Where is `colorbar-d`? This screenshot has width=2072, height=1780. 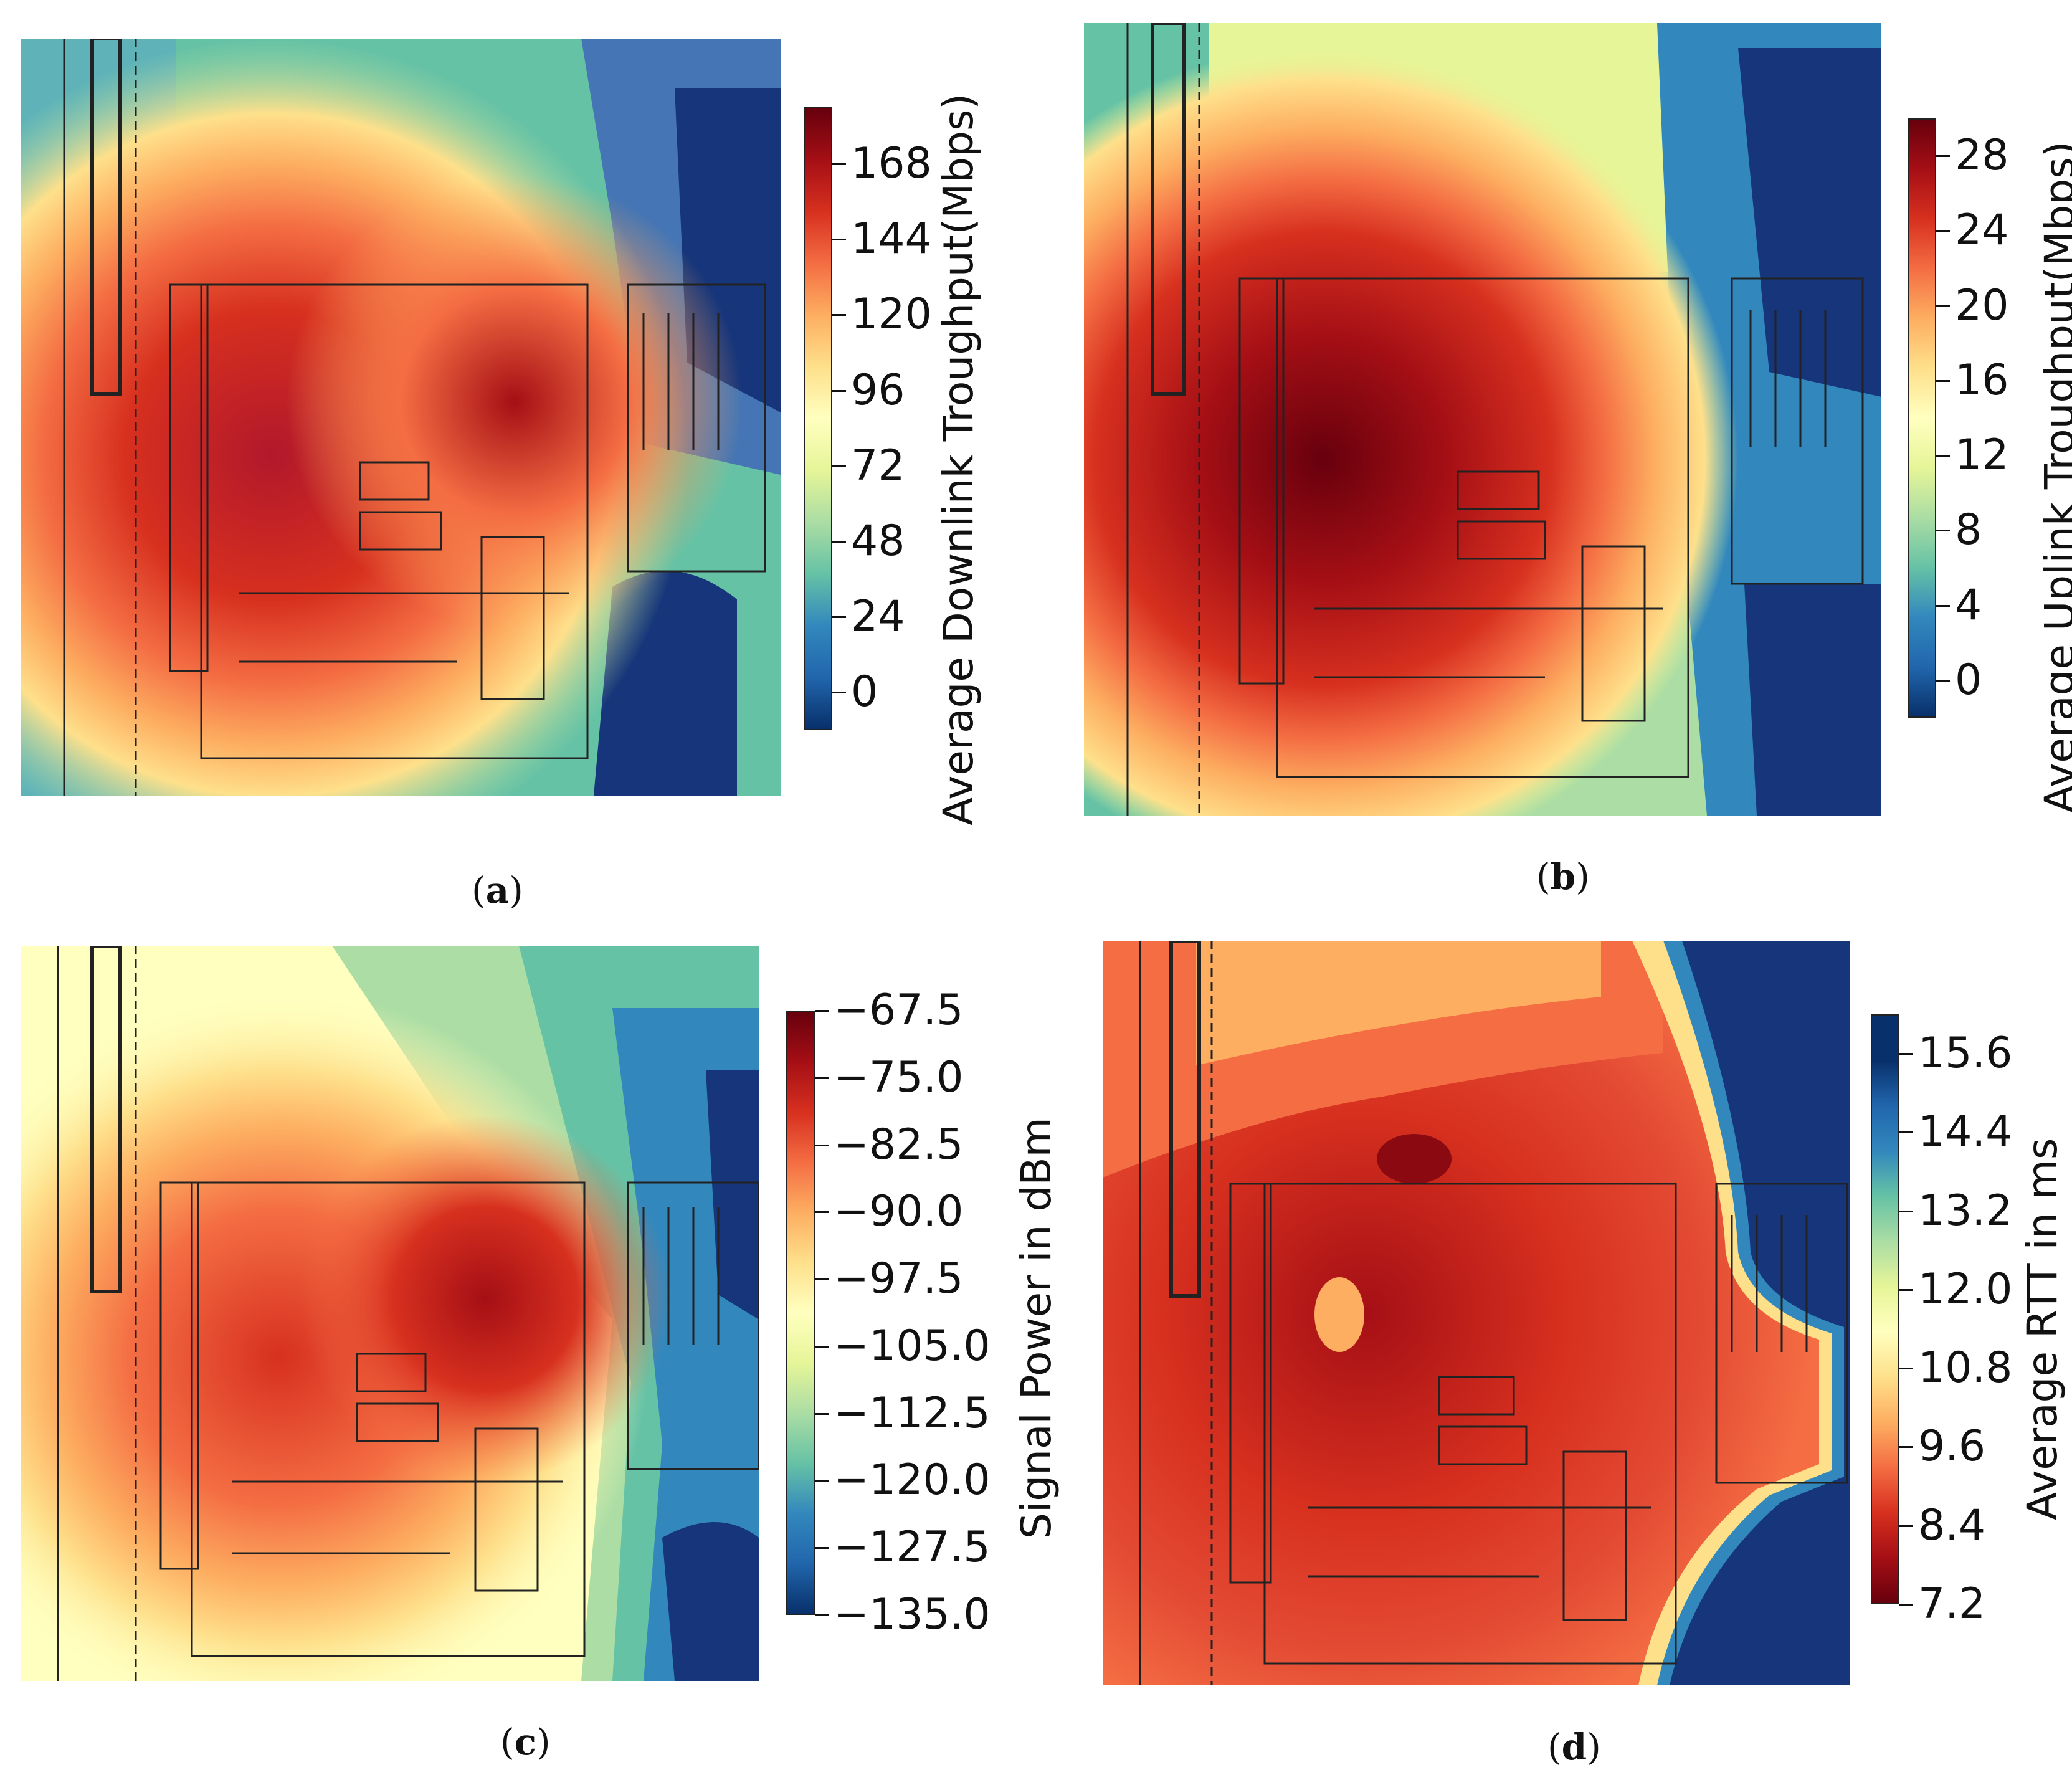
colorbar-d is located at coordinates (1885, 1309).